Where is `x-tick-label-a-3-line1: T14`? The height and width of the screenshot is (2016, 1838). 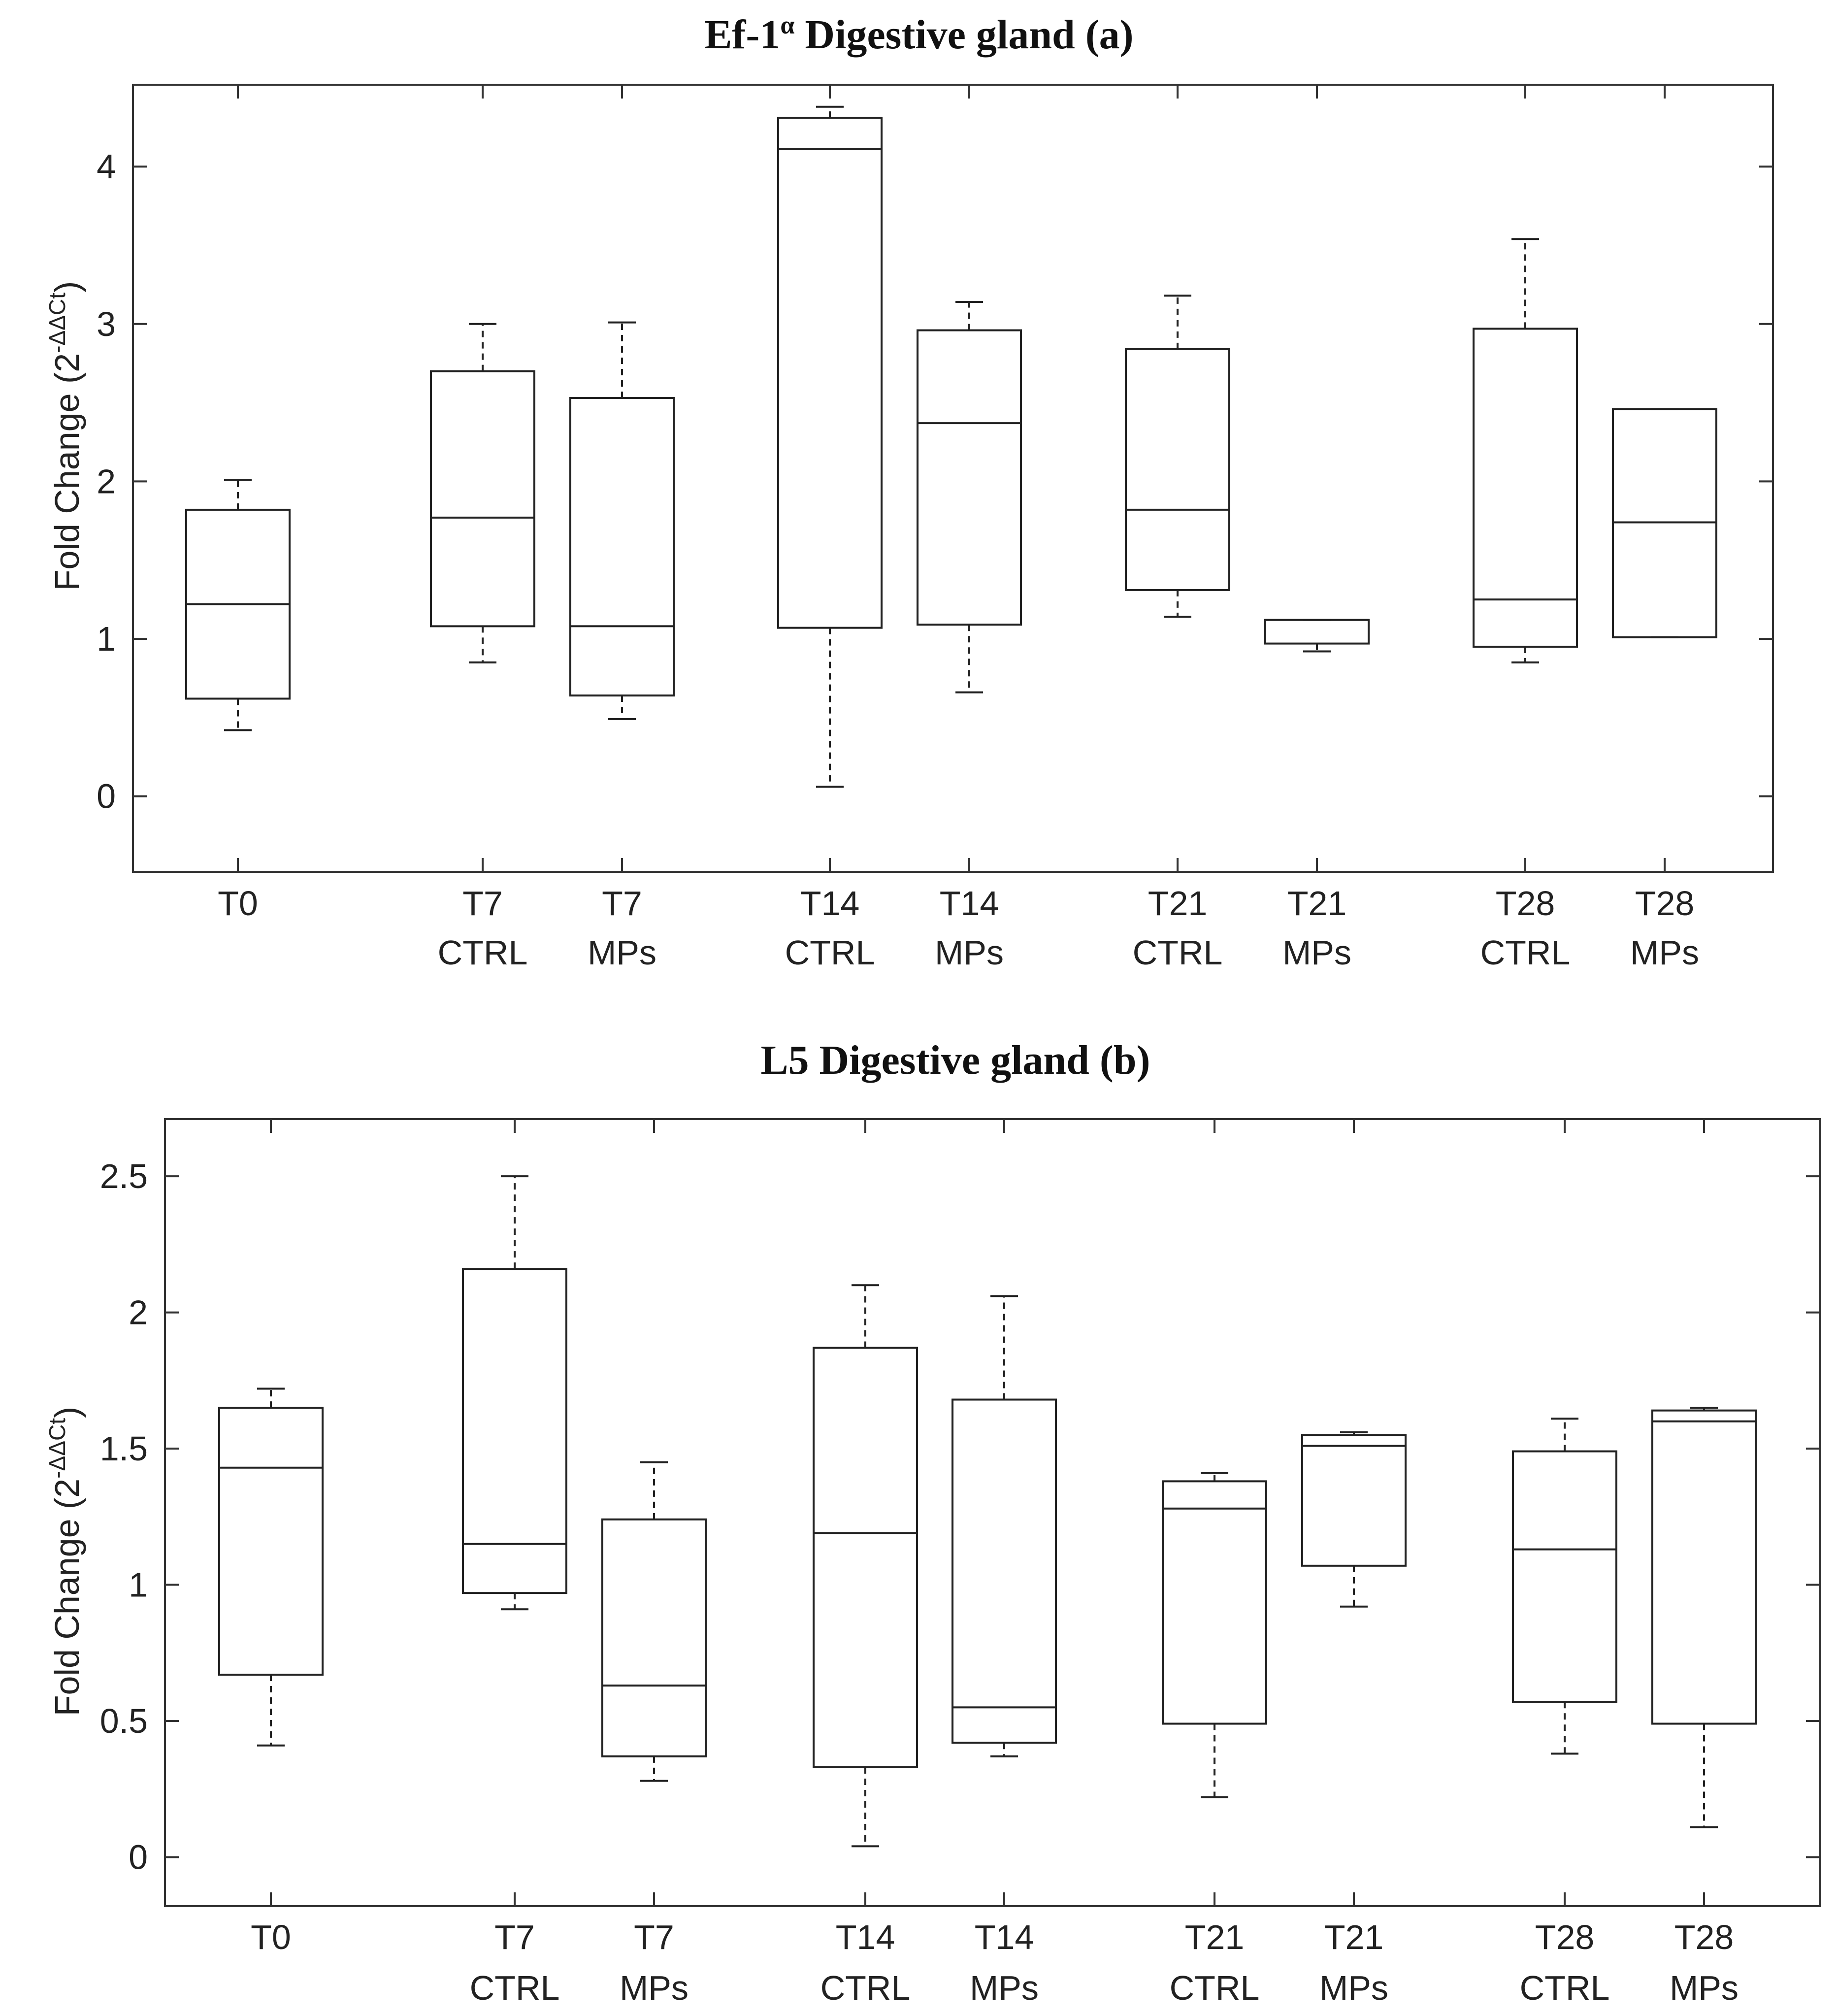
x-tick-label-a-3-line1: T14 is located at coordinates (830, 903).